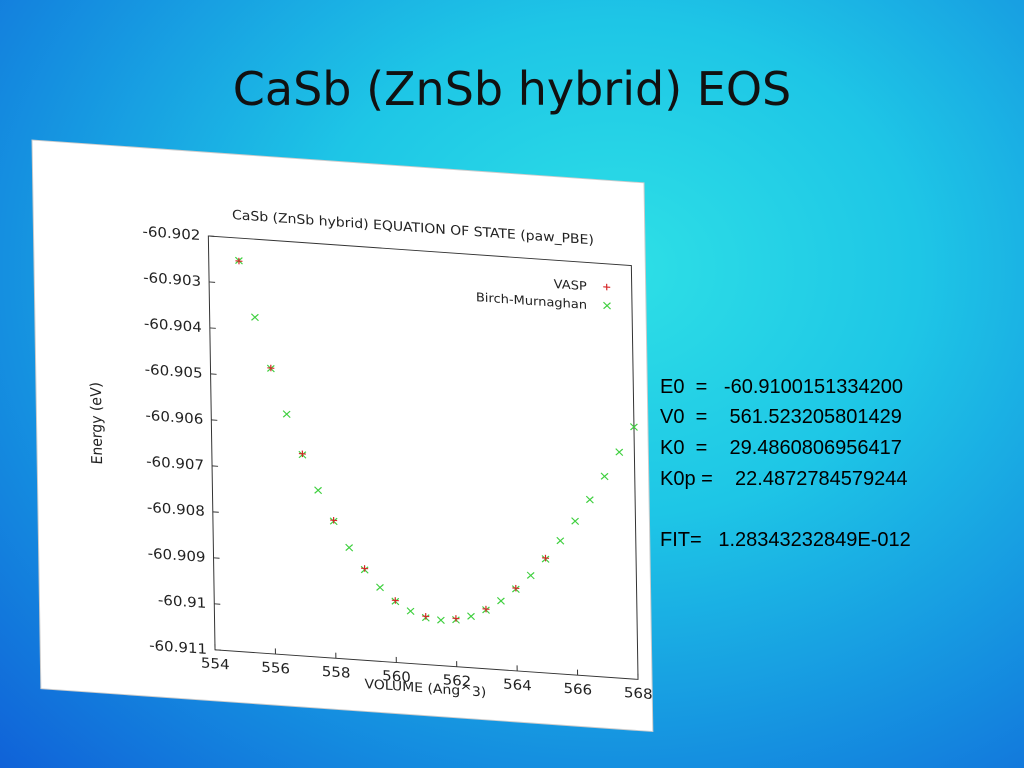  What do you see at coordinates (781, 448) in the screenshot?
I see `fit-param: K0 = 29.4860806956417` at bounding box center [781, 448].